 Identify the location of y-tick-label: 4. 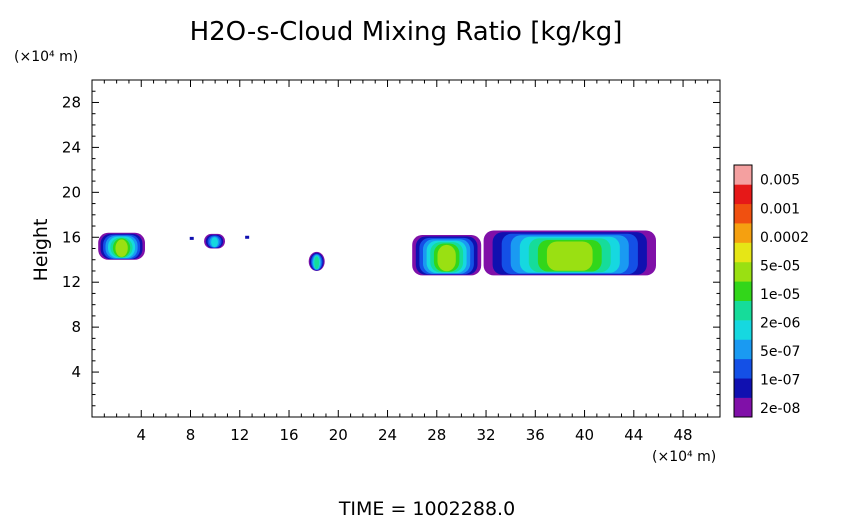
(76, 372).